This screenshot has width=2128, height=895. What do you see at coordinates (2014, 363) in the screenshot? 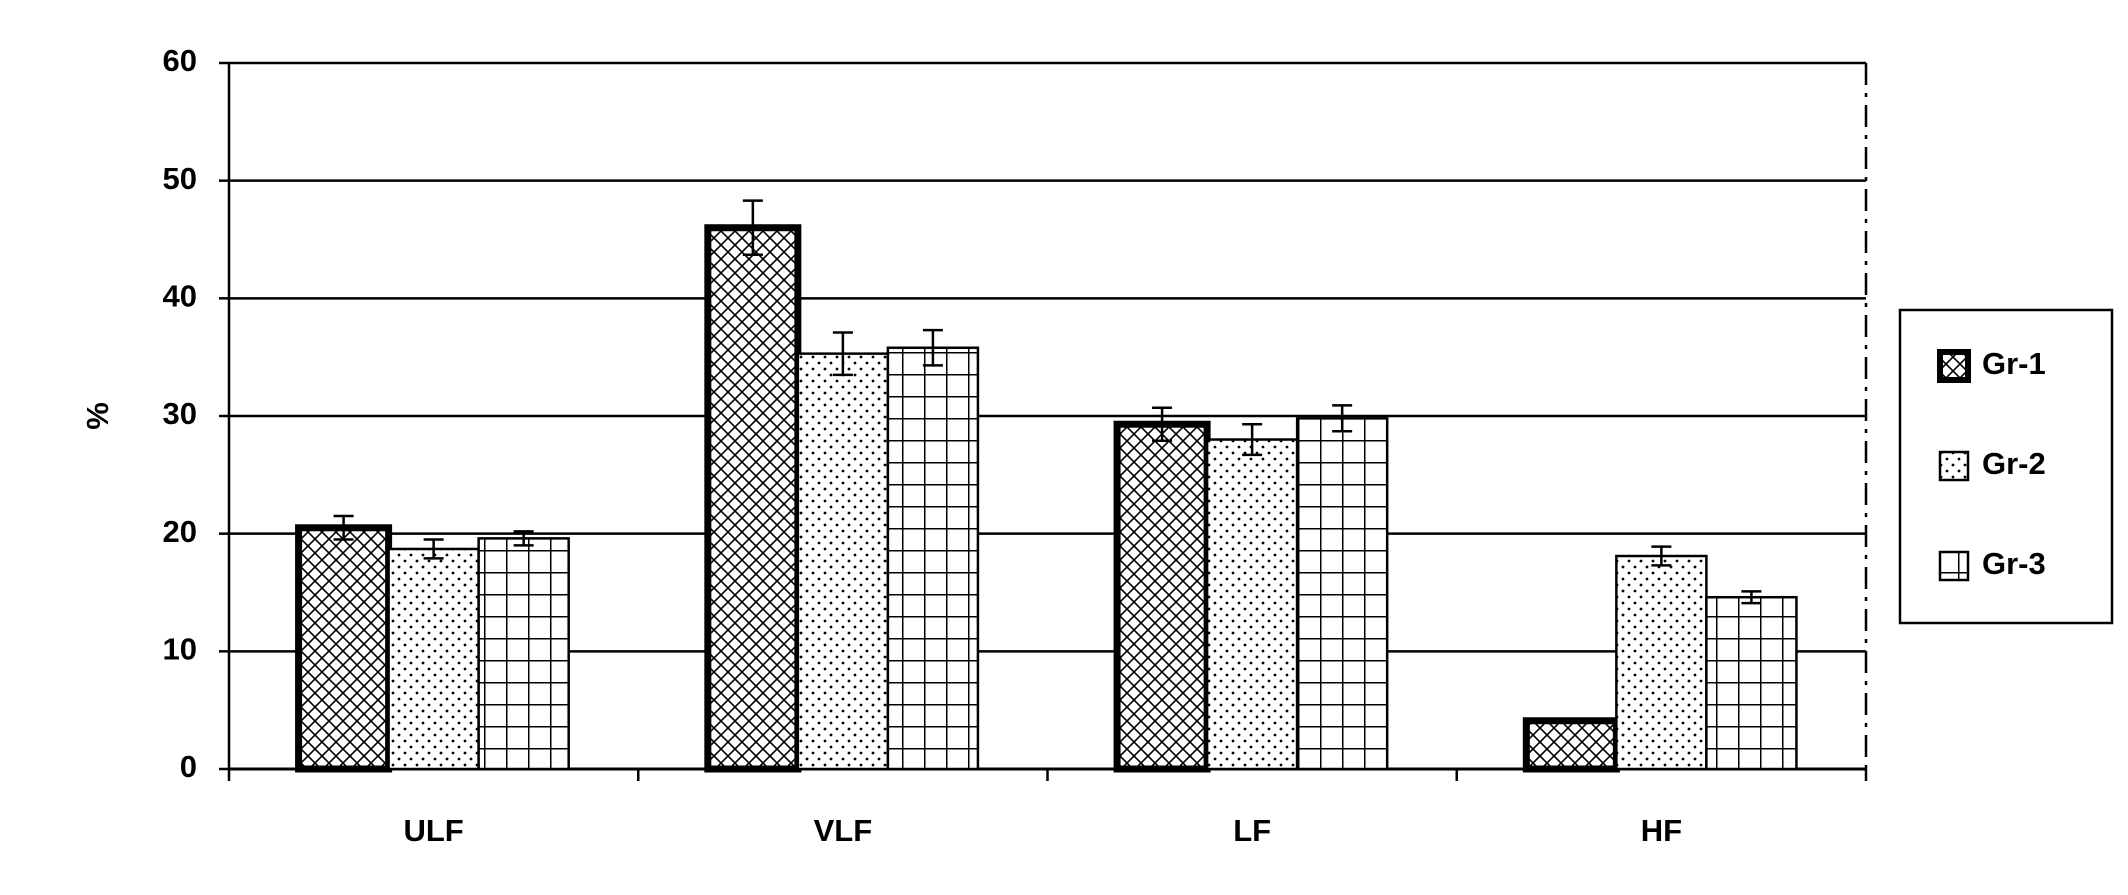
I see `legend-label: Gr-1` at bounding box center [2014, 363].